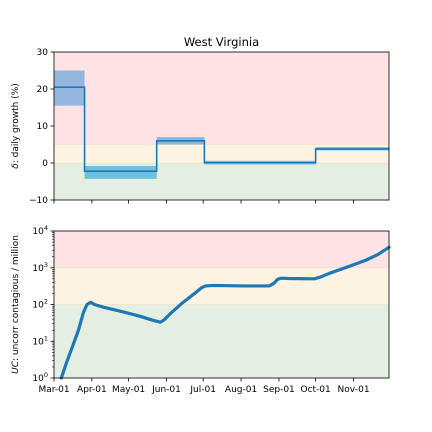 This screenshot has width=432, height=432. I want to click on x-tick-label-4: Jul-01, so click(202, 390).